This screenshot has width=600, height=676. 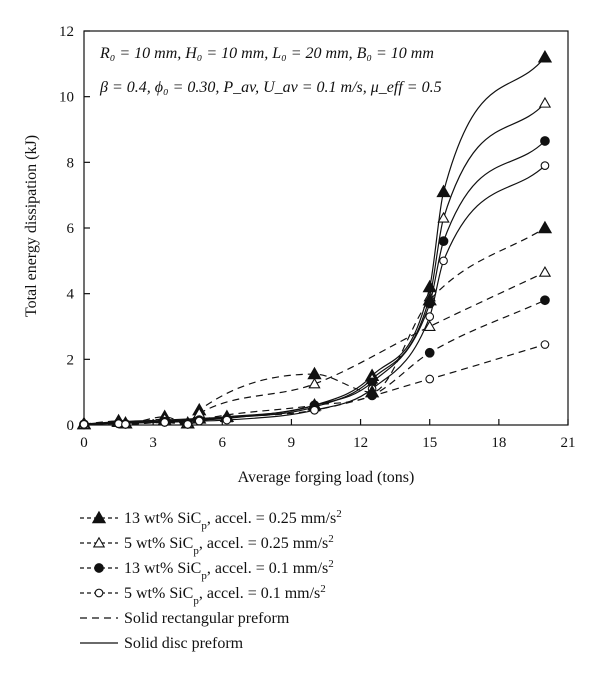 What do you see at coordinates (568, 443) in the screenshot?
I see `x-tick-label: 21` at bounding box center [568, 443].